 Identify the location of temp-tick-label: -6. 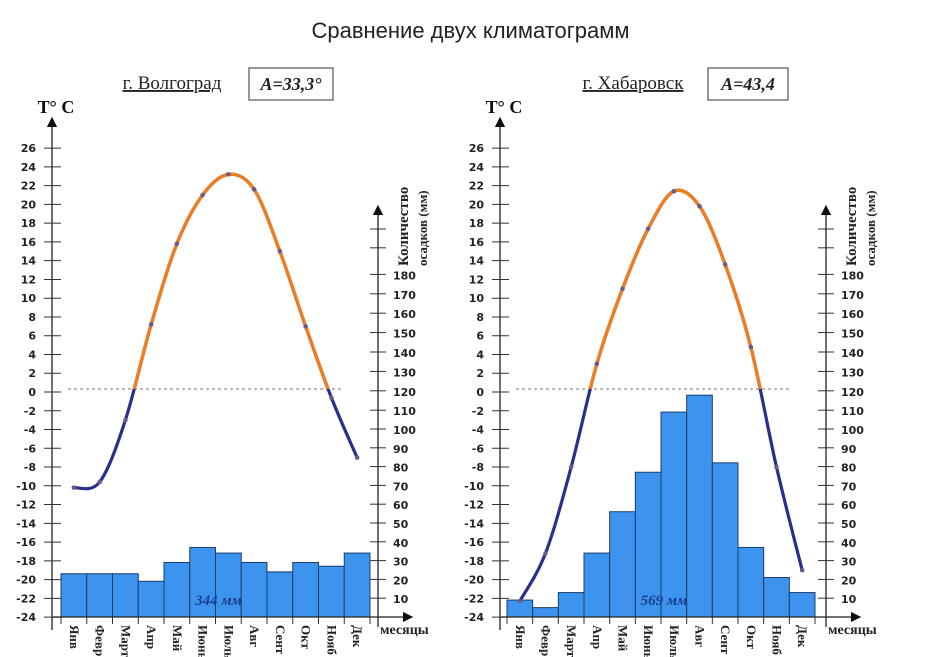
(30, 448).